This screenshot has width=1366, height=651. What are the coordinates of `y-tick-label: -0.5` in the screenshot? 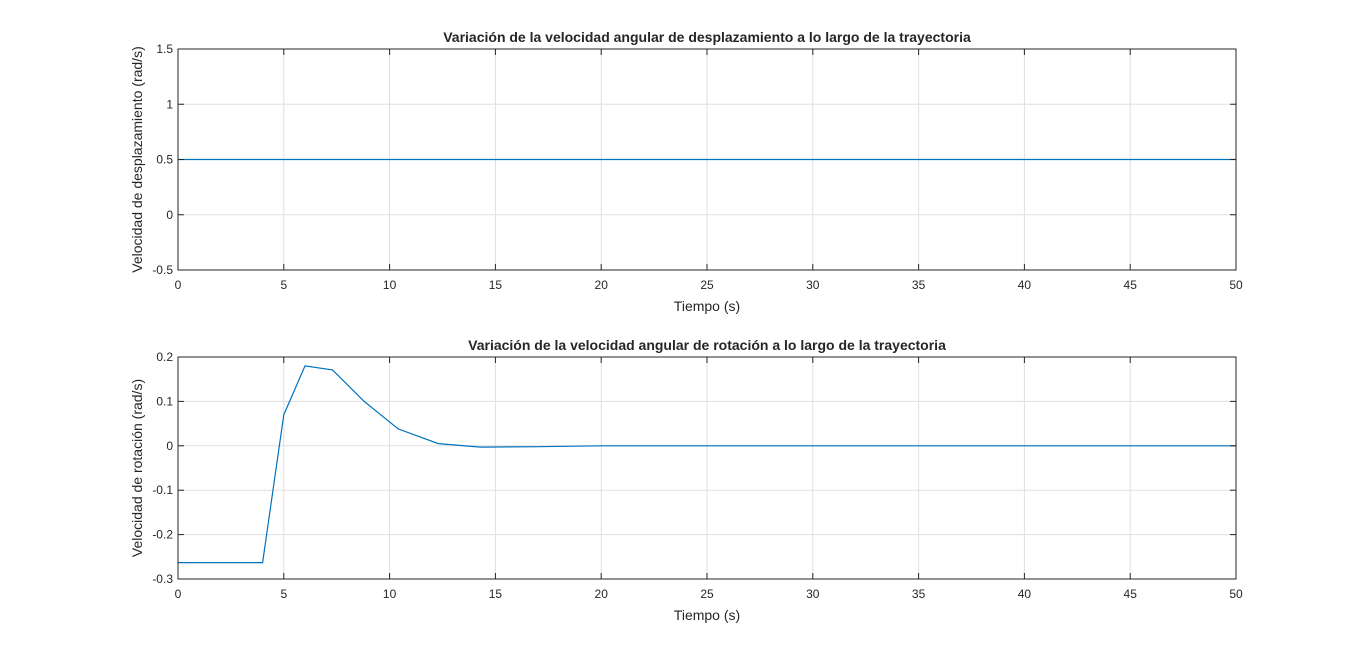 It's located at (162, 270).